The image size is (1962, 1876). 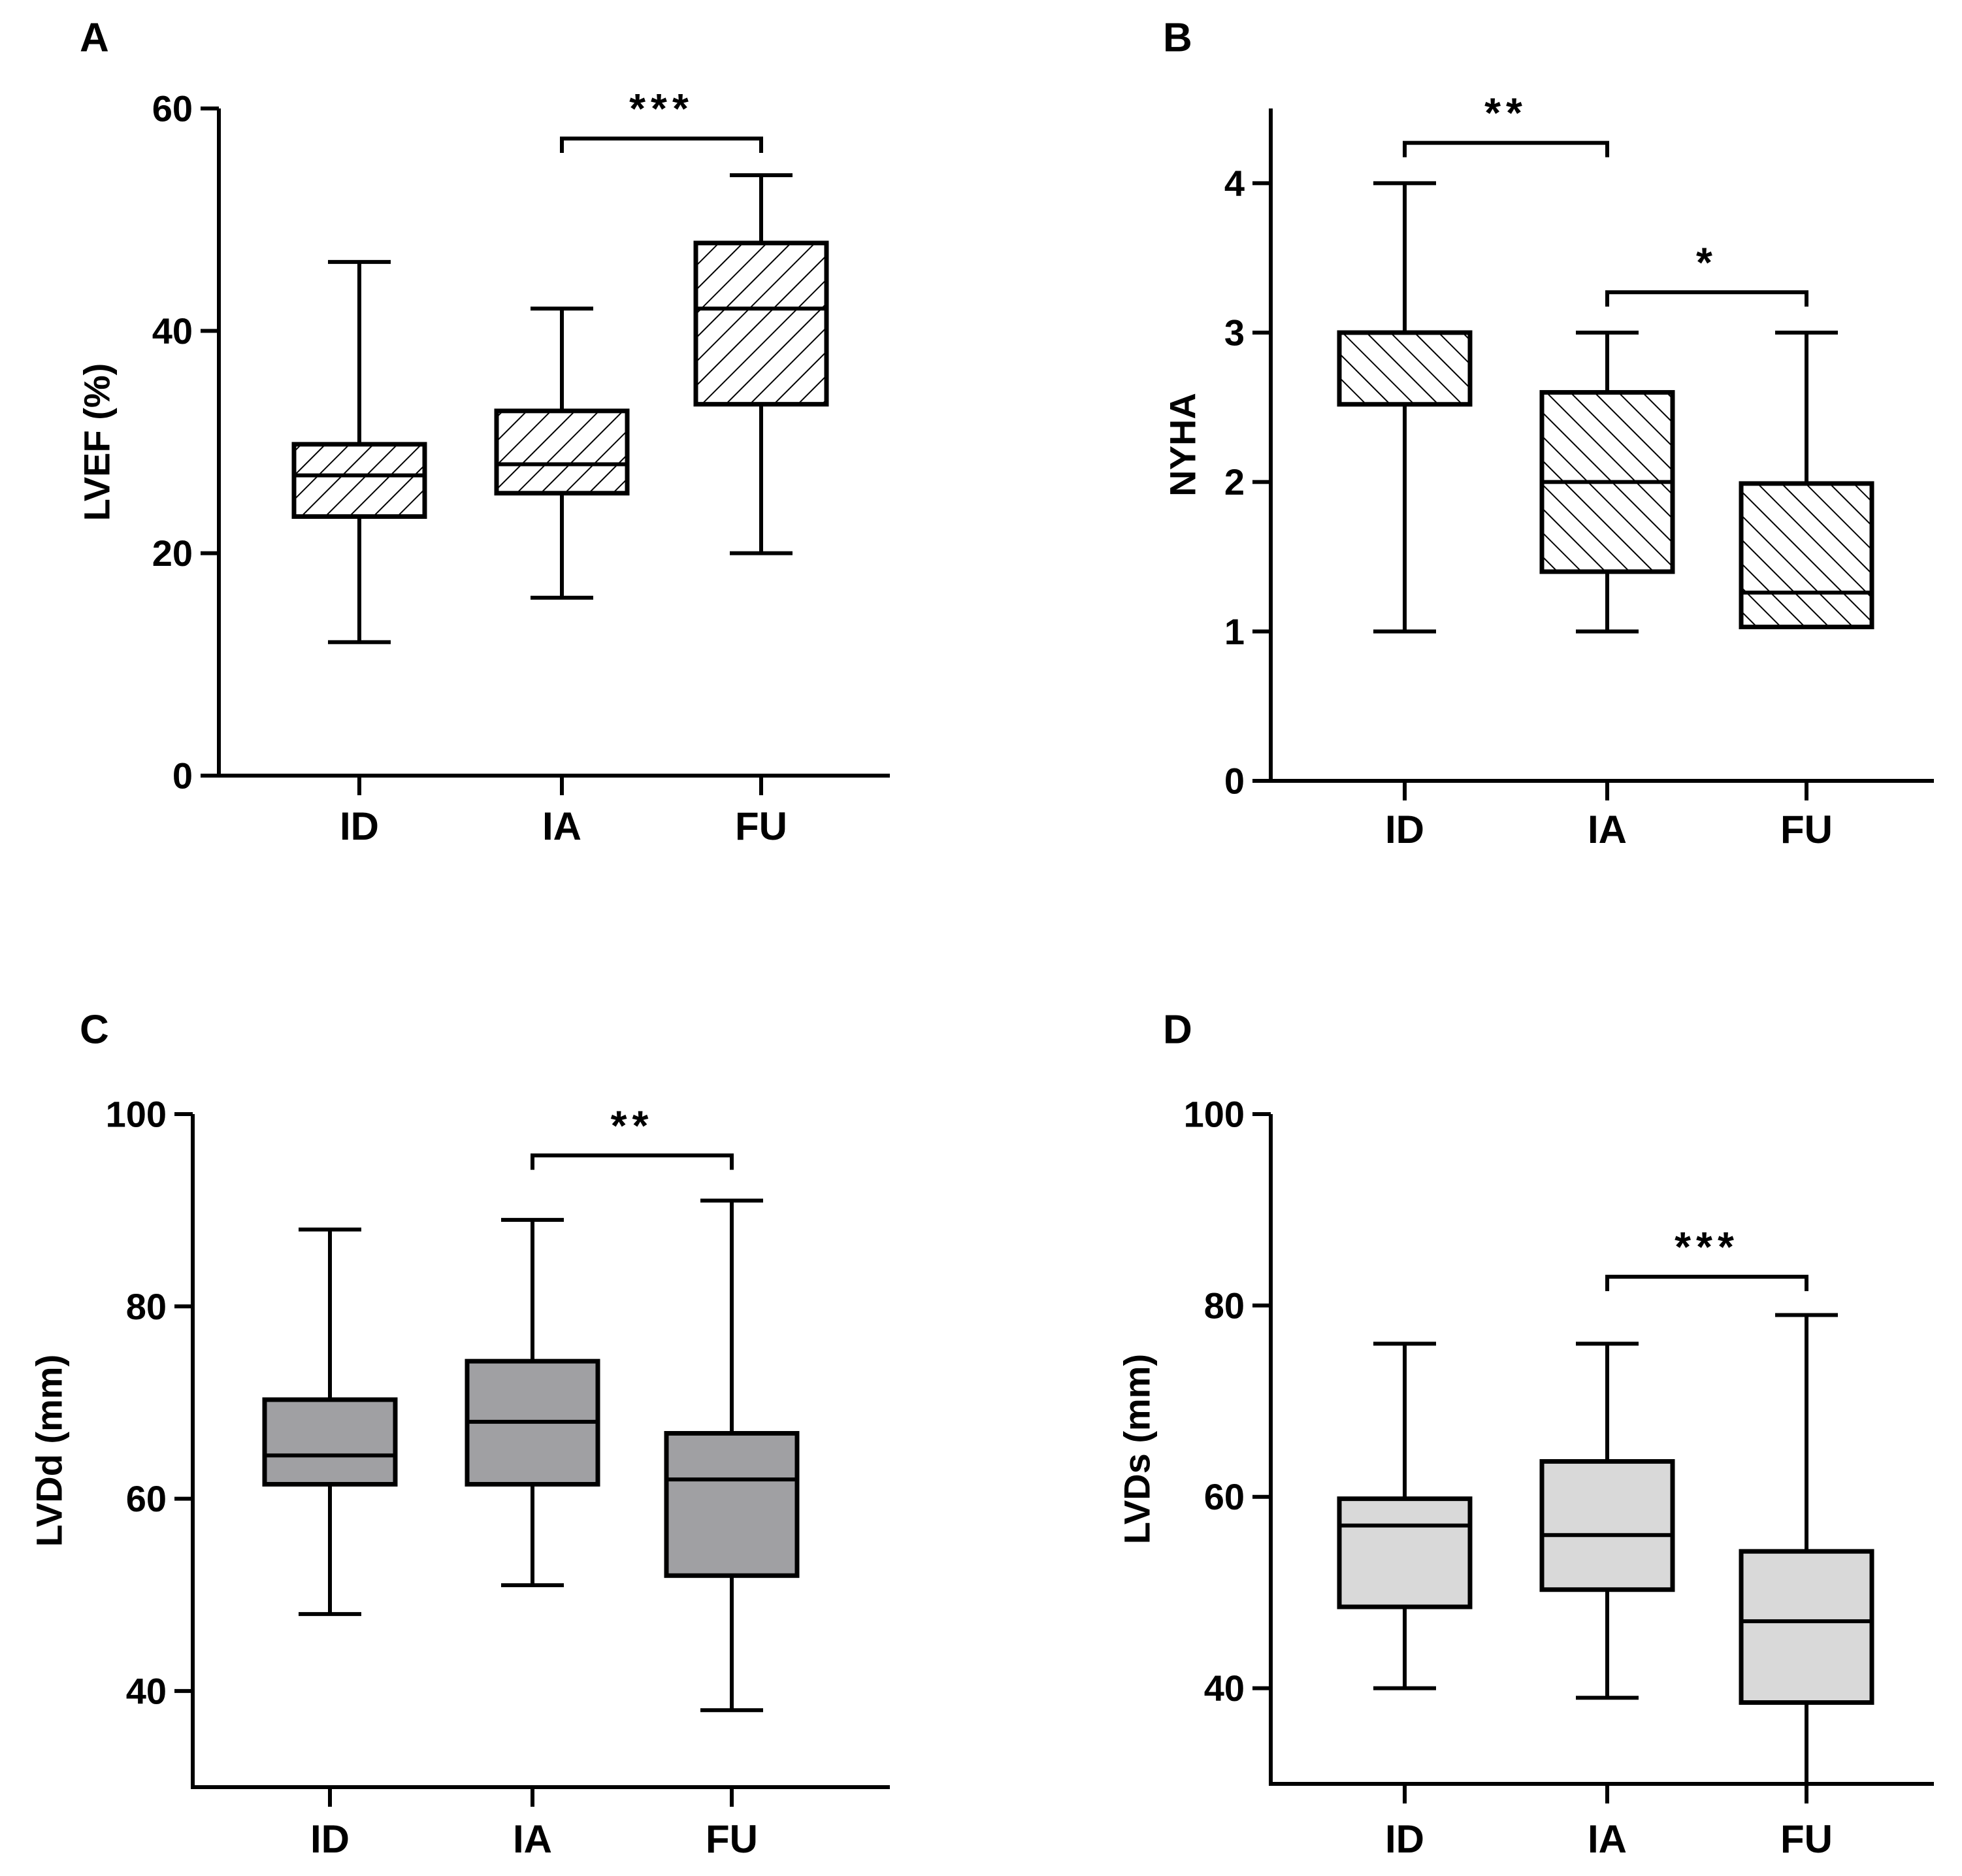 What do you see at coordinates (1177, 1029) in the screenshot?
I see `panel-label: D` at bounding box center [1177, 1029].